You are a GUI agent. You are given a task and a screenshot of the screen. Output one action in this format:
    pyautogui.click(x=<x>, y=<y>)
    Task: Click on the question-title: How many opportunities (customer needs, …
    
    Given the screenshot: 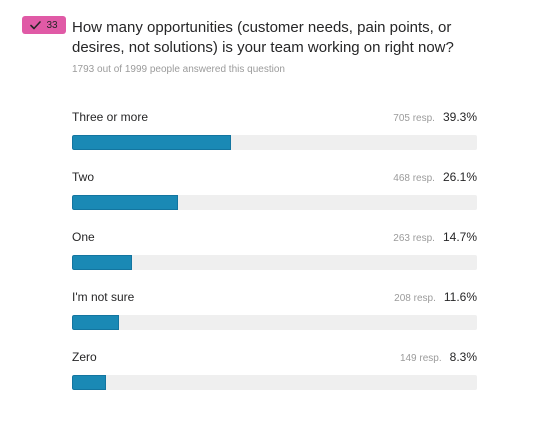 What is the action you would take?
    pyautogui.click(x=263, y=37)
    